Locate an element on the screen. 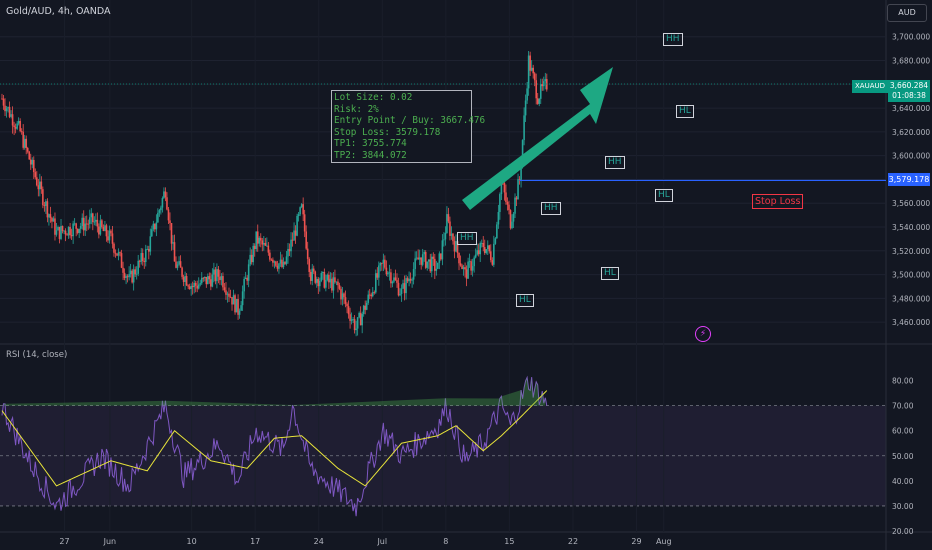  rsi-tick-label: 40.00 is located at coordinates (903, 481).